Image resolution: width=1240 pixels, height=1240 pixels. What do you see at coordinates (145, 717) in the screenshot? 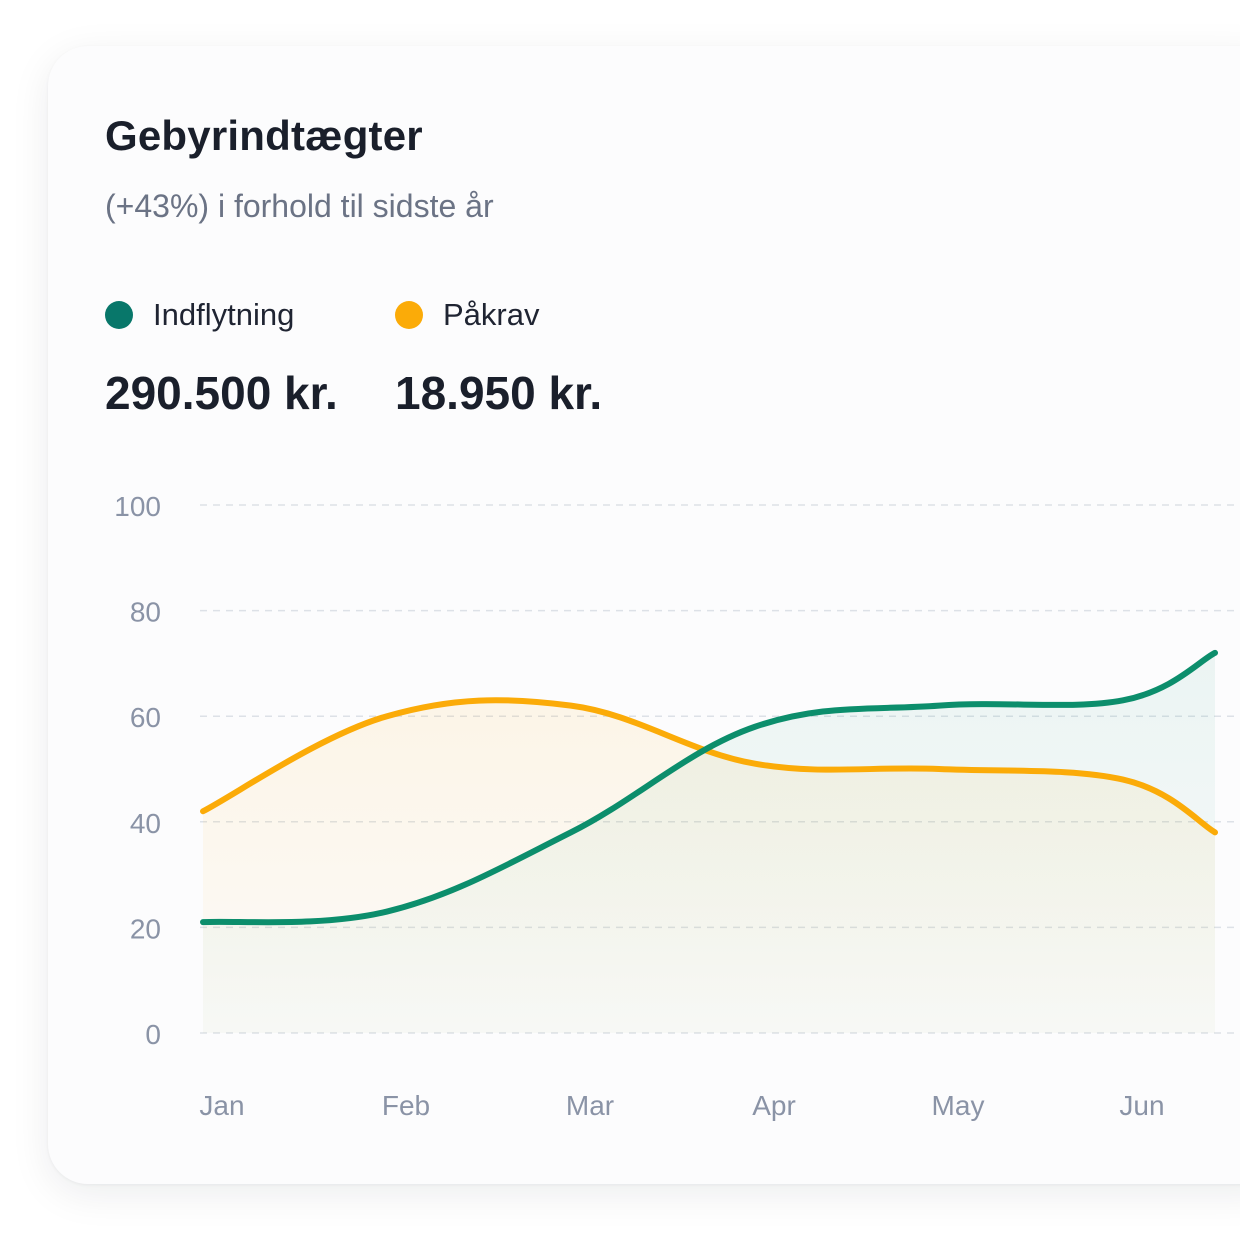
I see `y-tick-label: 60` at bounding box center [145, 717].